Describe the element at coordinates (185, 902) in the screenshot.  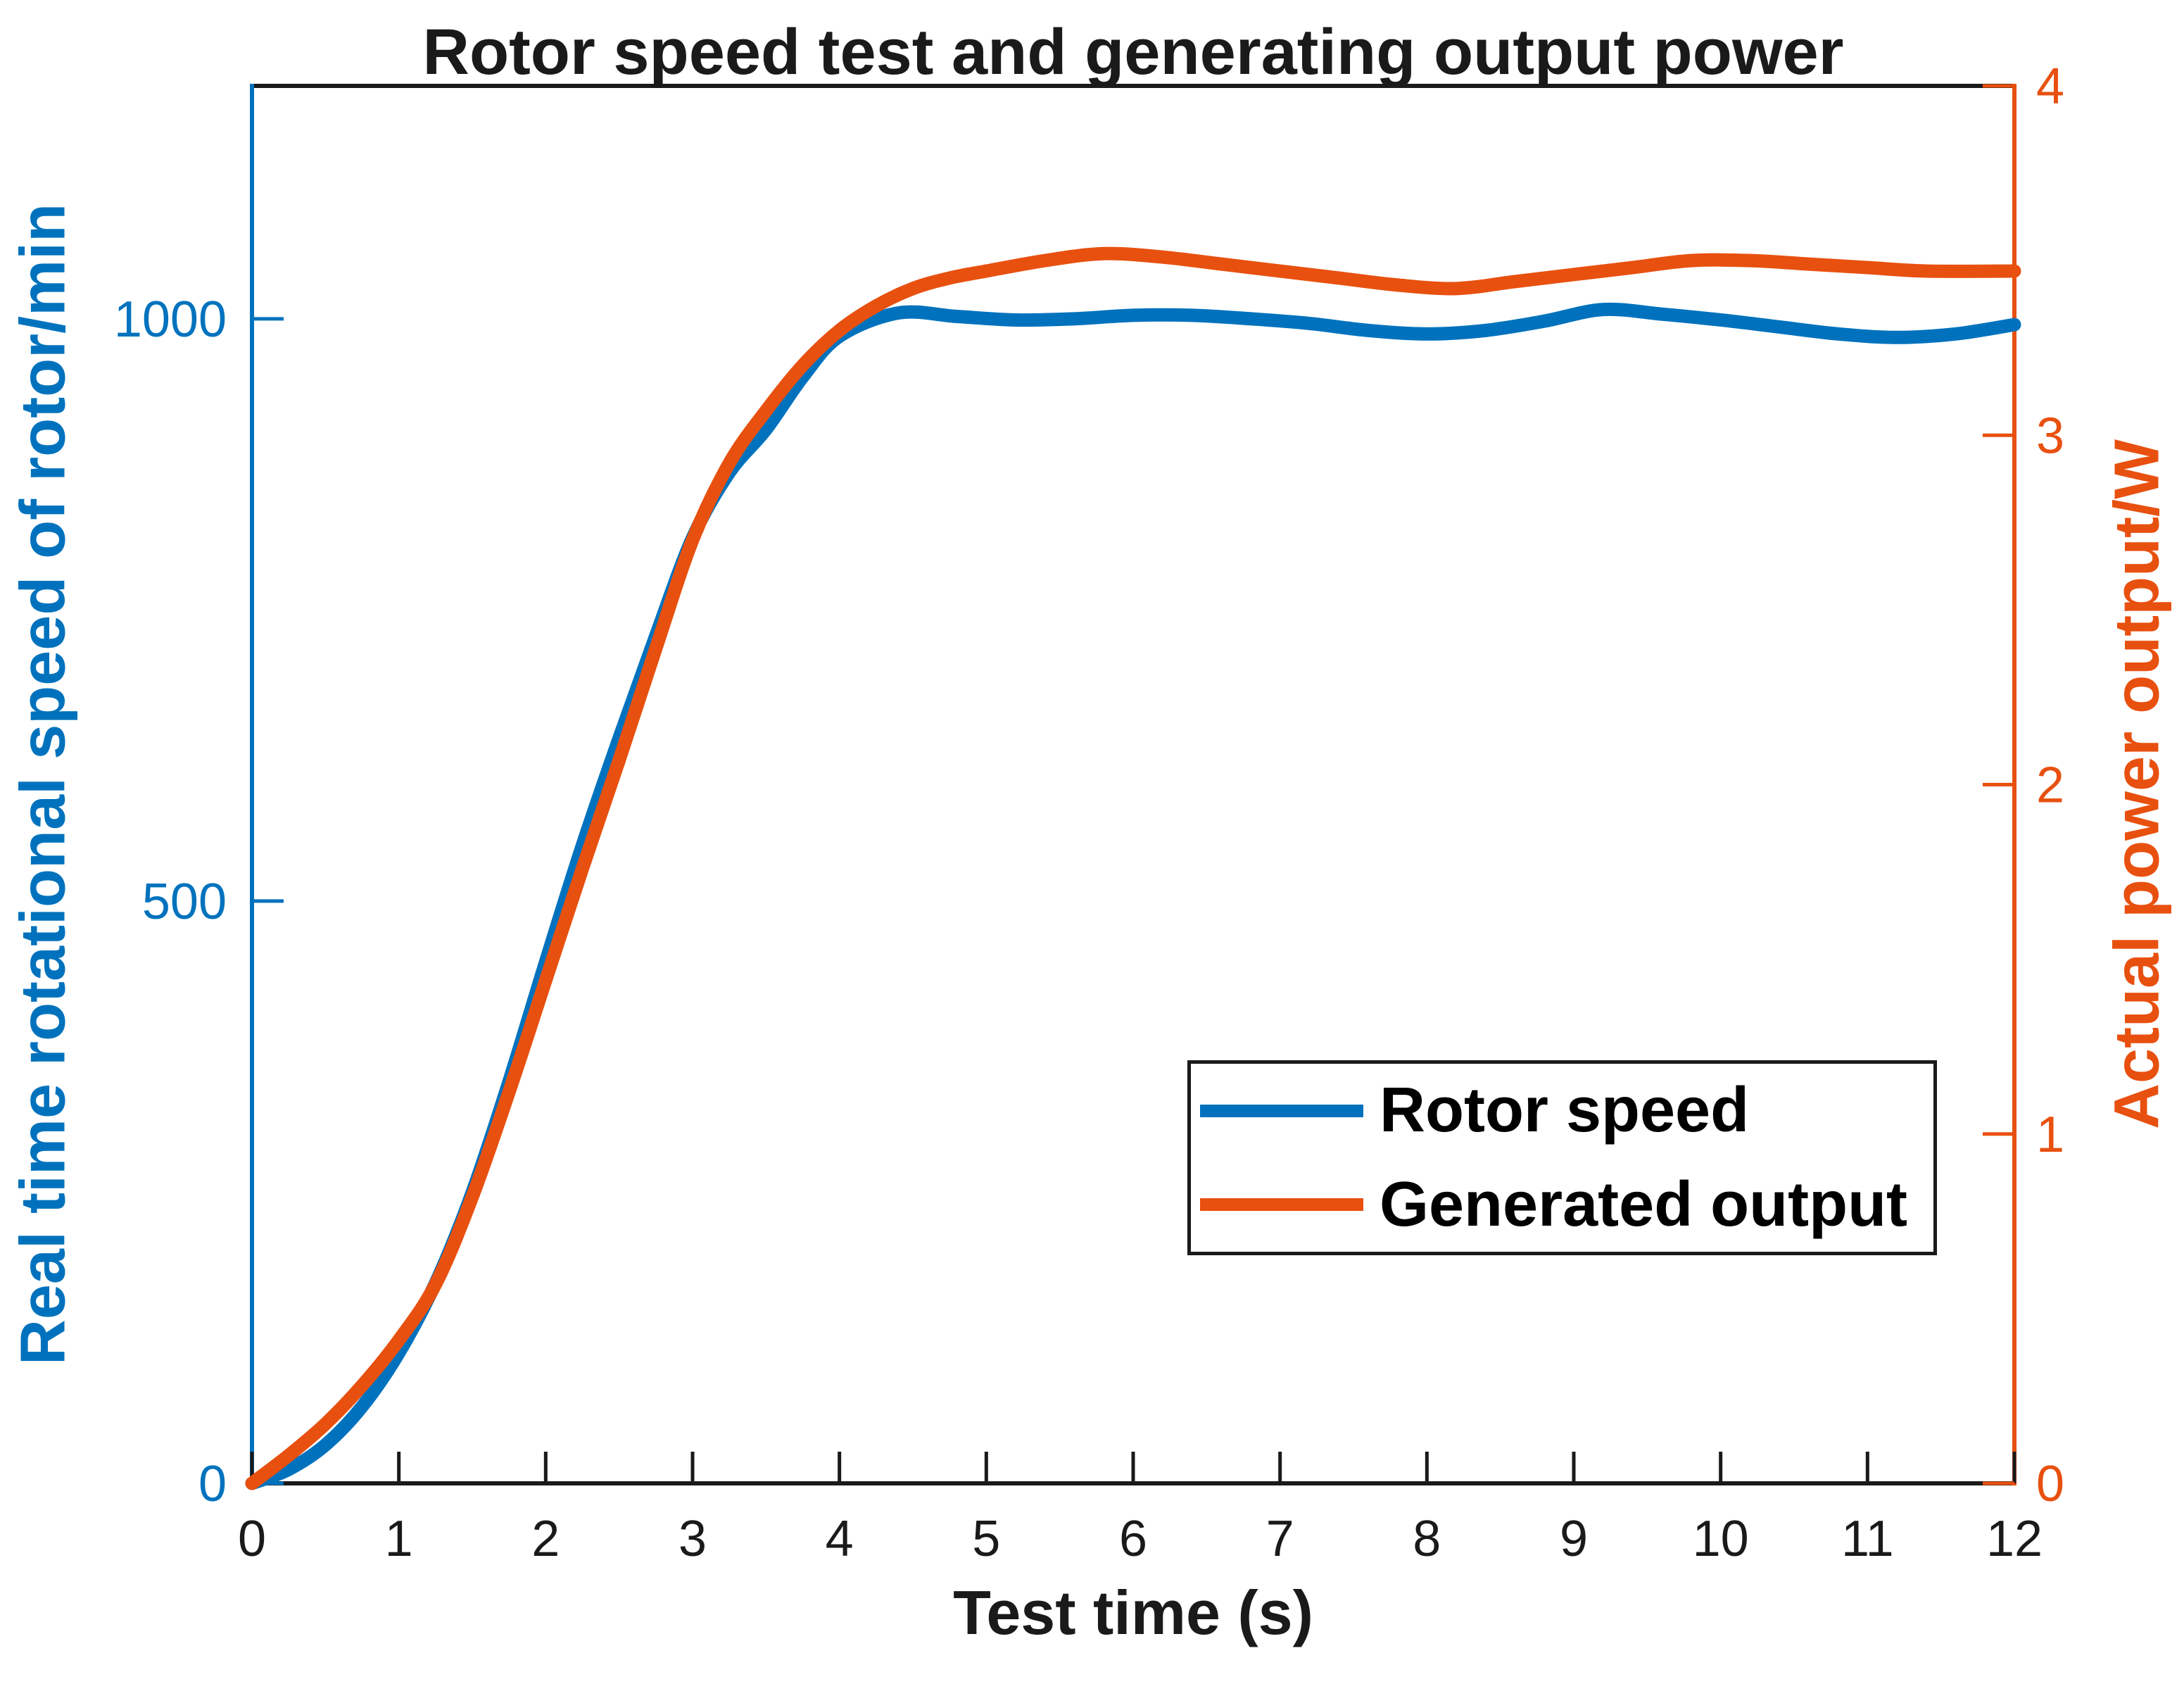
I see `left-y-tick-label: 500` at that location.